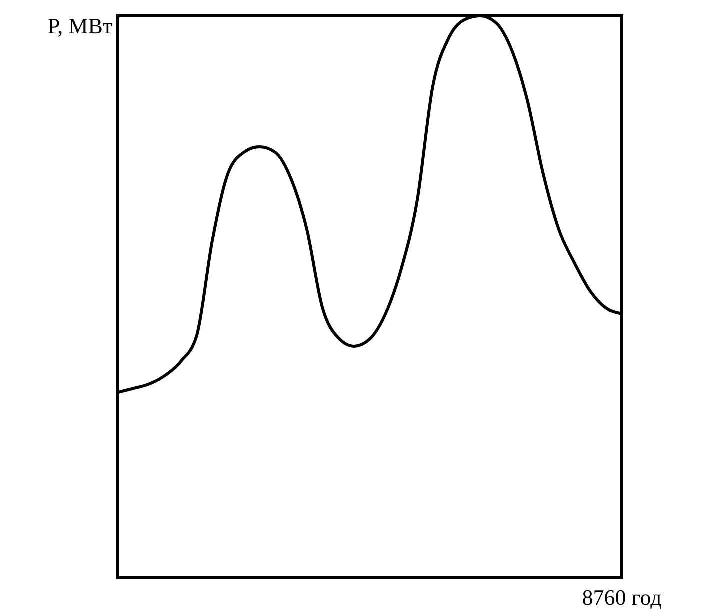 This screenshot has height=616, width=709. Describe the element at coordinates (622, 597) in the screenshot. I see `text: 8760 год` at that location.